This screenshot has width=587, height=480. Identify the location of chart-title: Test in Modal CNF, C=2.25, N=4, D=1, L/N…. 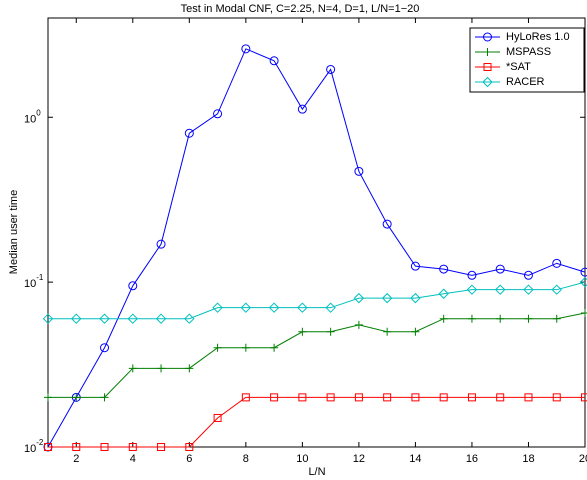
(300, 9).